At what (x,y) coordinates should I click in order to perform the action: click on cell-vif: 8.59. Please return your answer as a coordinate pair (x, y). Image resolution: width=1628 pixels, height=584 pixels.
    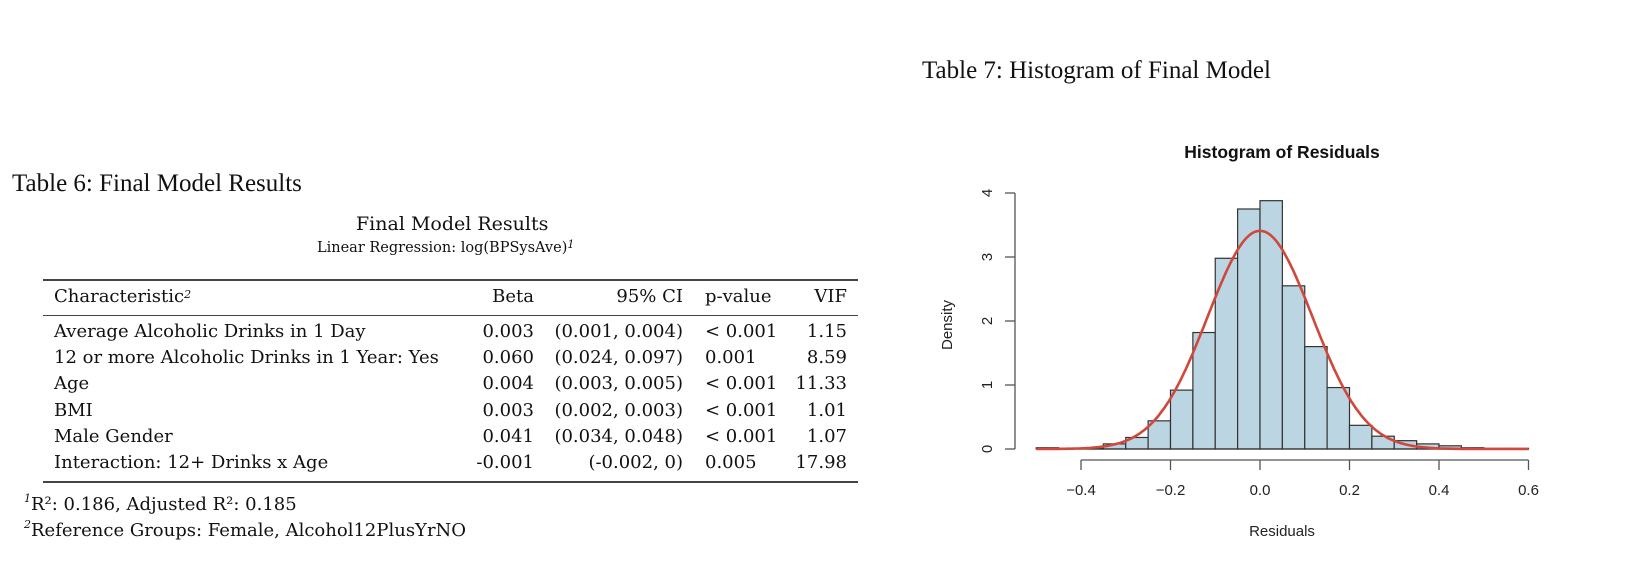
    Looking at the image, I should click on (826, 357).